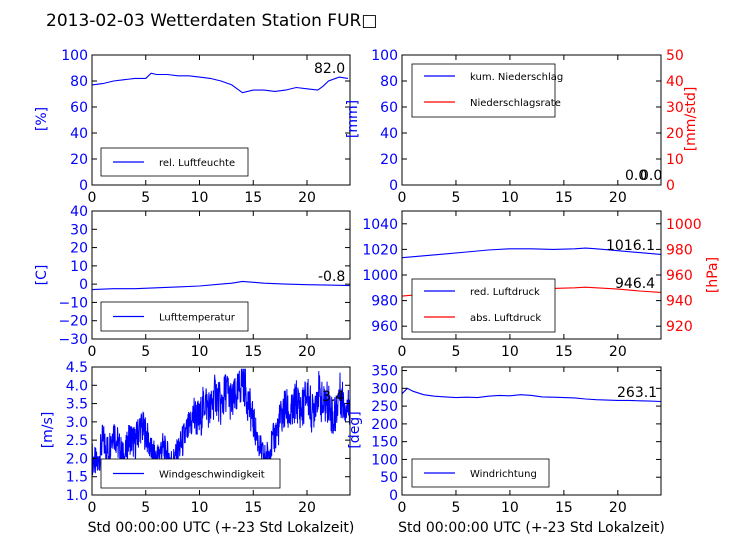 The height and width of the screenshot is (552, 736). What do you see at coordinates (651, 176) in the screenshot?
I see `value-annotation-secondary: 0.0` at bounding box center [651, 176].